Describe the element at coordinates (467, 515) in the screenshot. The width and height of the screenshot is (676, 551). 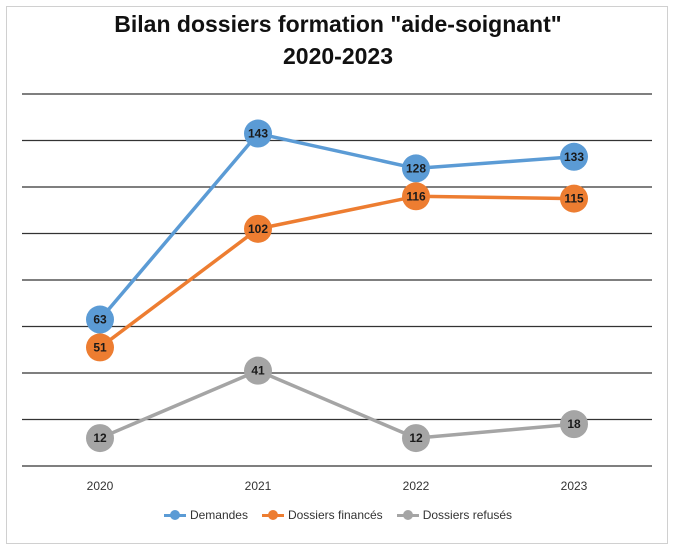
I see `legend-label: Dossiers refusés` at that location.